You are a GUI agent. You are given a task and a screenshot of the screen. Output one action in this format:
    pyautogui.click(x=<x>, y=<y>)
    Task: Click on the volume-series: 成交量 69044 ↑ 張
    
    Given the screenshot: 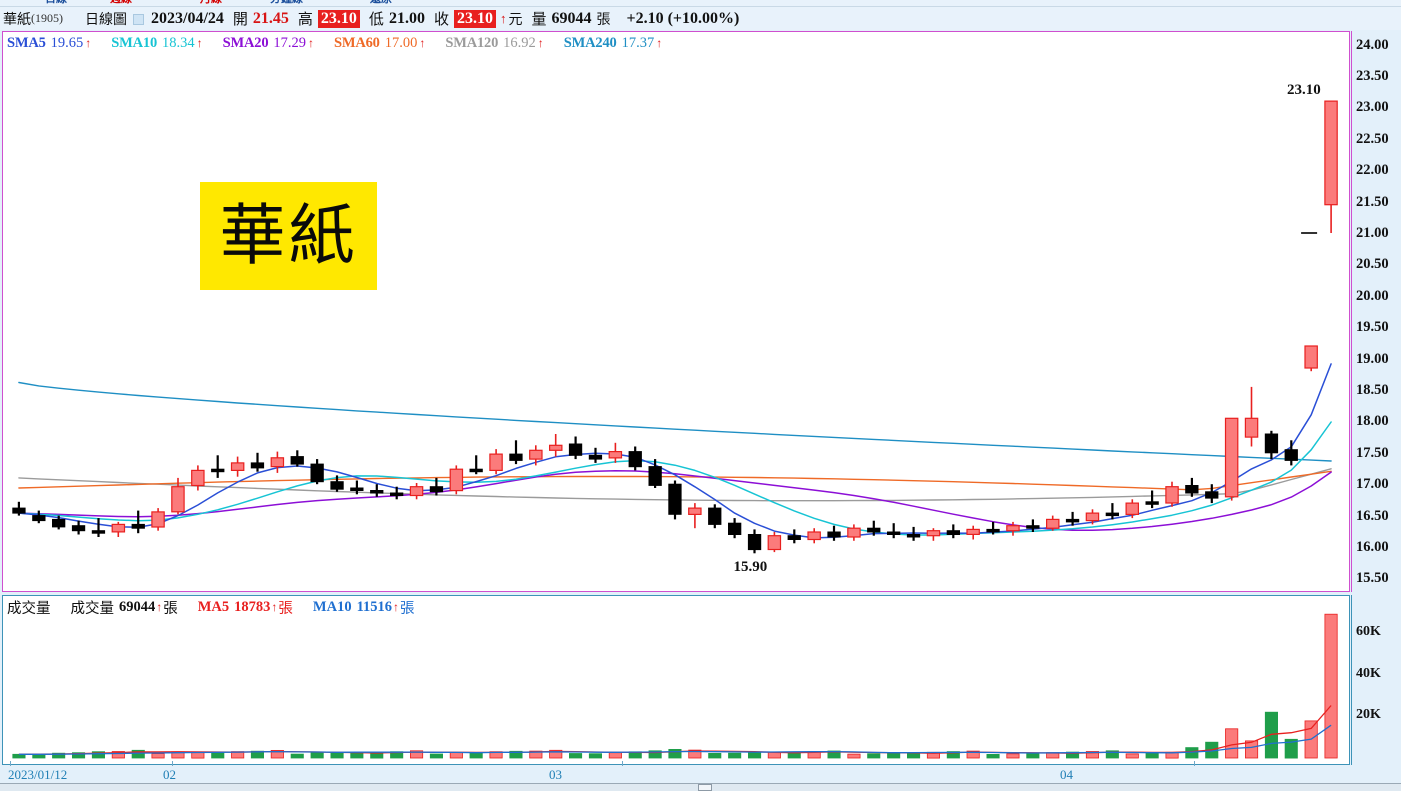 What is the action you would take?
    pyautogui.click(x=124, y=607)
    